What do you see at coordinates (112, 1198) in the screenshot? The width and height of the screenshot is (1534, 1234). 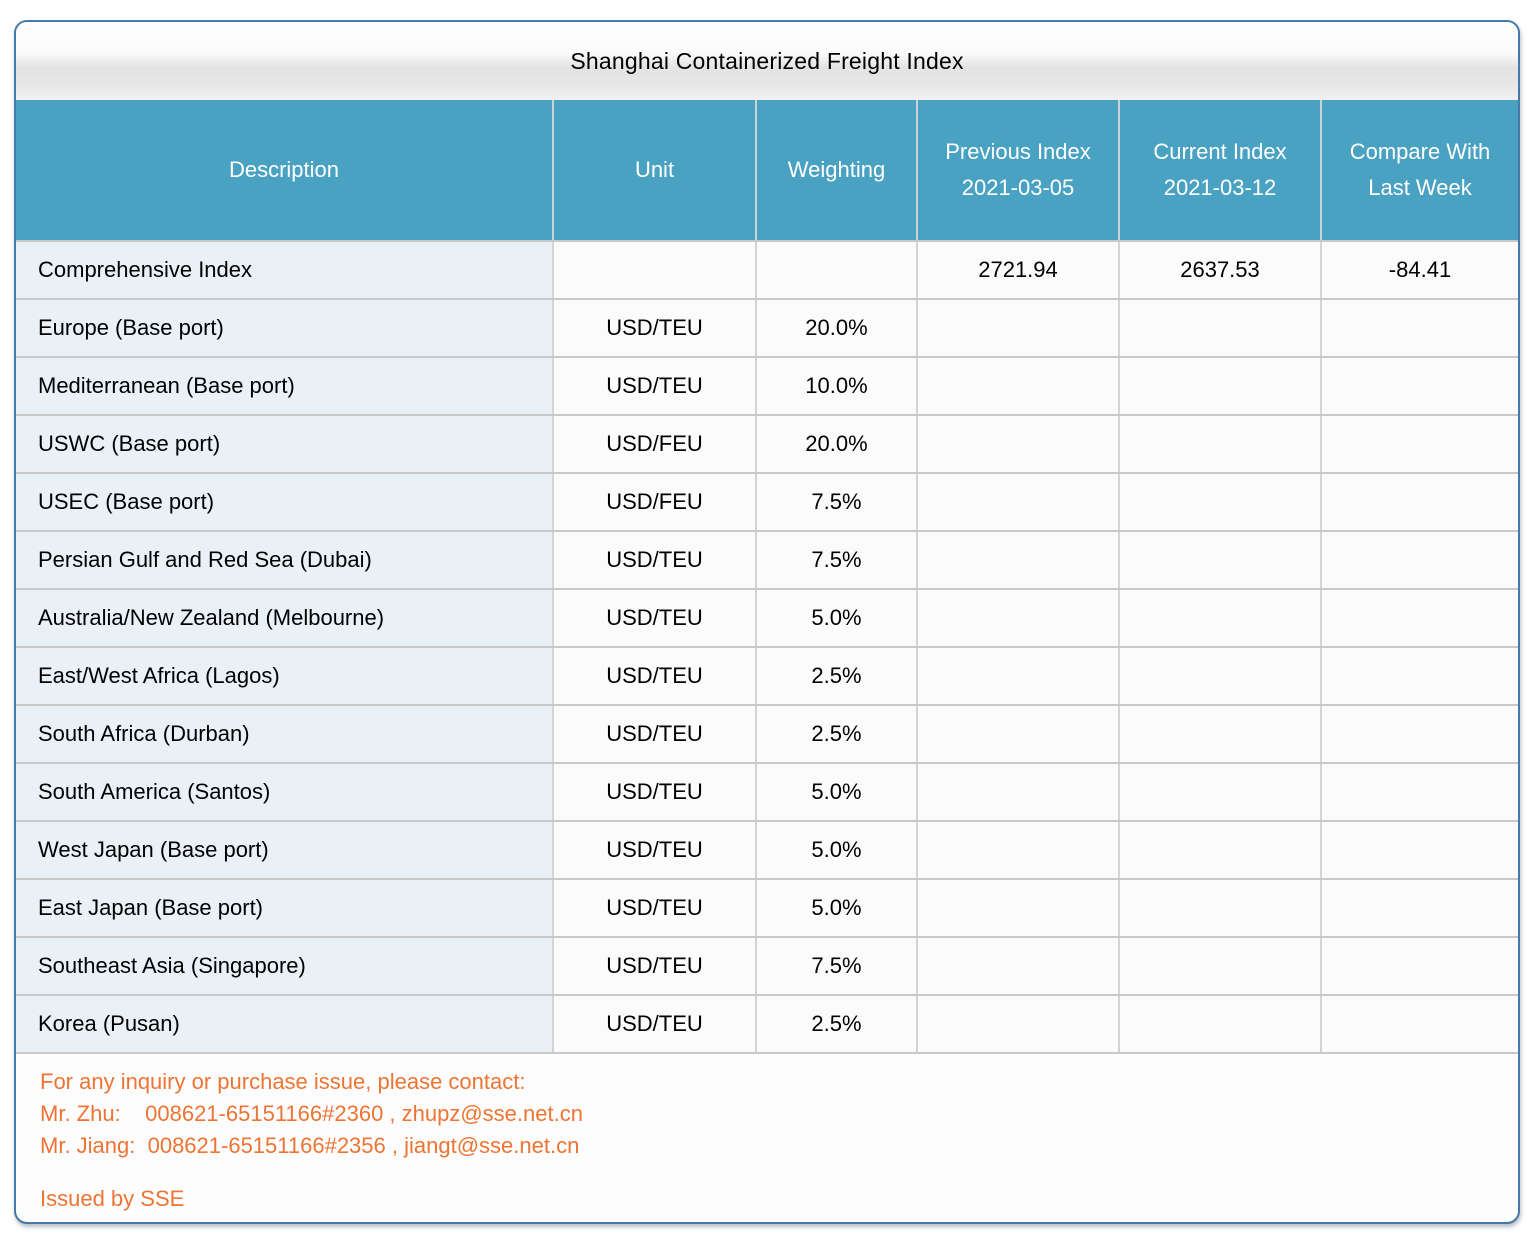 I see `issued-by: Issued by SSE` at bounding box center [112, 1198].